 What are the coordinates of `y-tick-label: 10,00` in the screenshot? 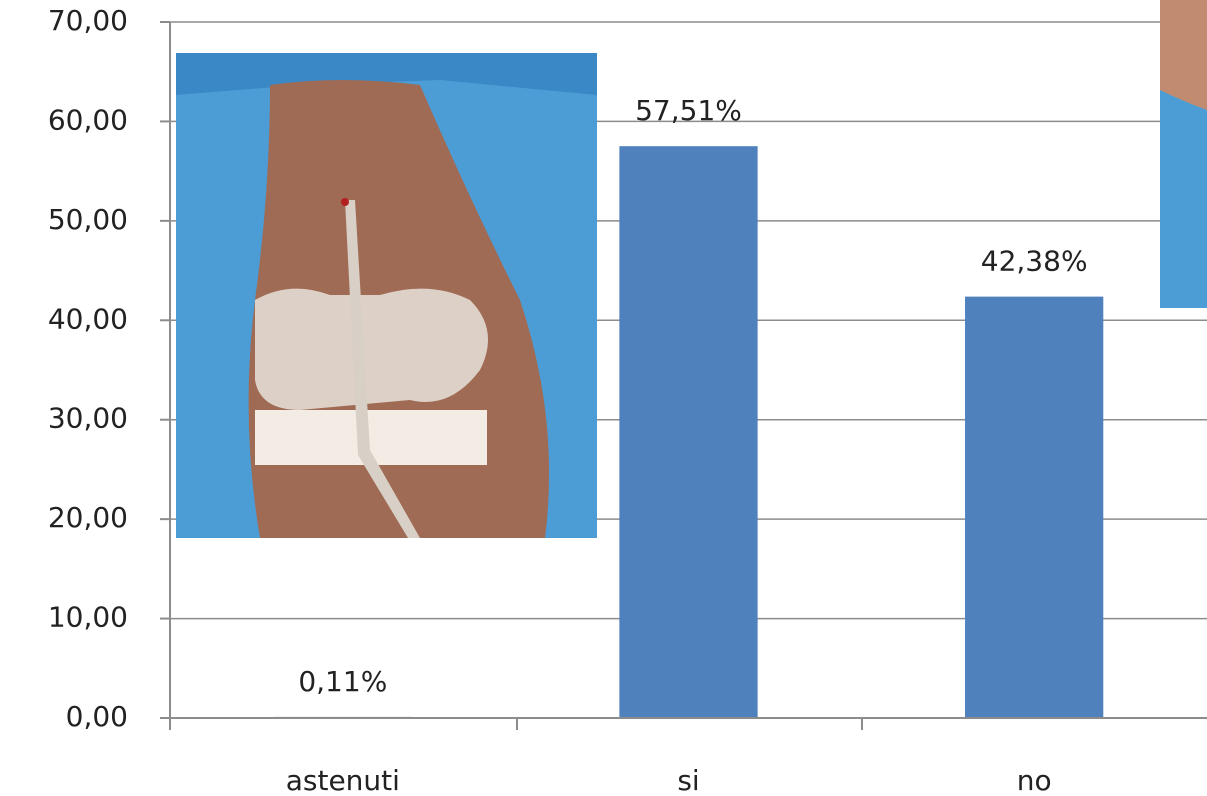 It's located at (88, 617).